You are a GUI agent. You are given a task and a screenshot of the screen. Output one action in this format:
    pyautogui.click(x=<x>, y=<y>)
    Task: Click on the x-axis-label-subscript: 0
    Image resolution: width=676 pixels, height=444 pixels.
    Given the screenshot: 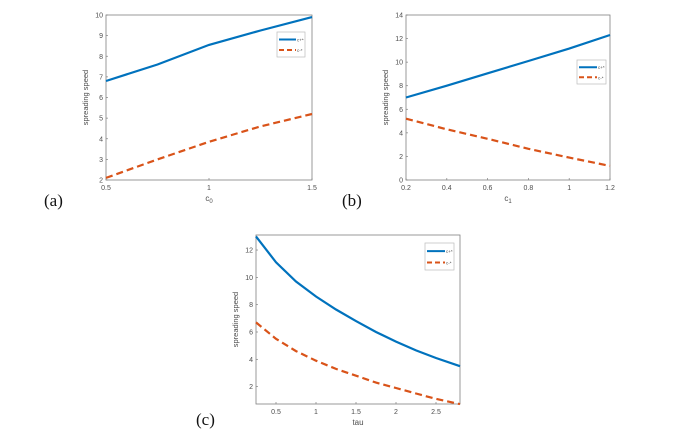 What is the action you would take?
    pyautogui.click(x=211, y=202)
    